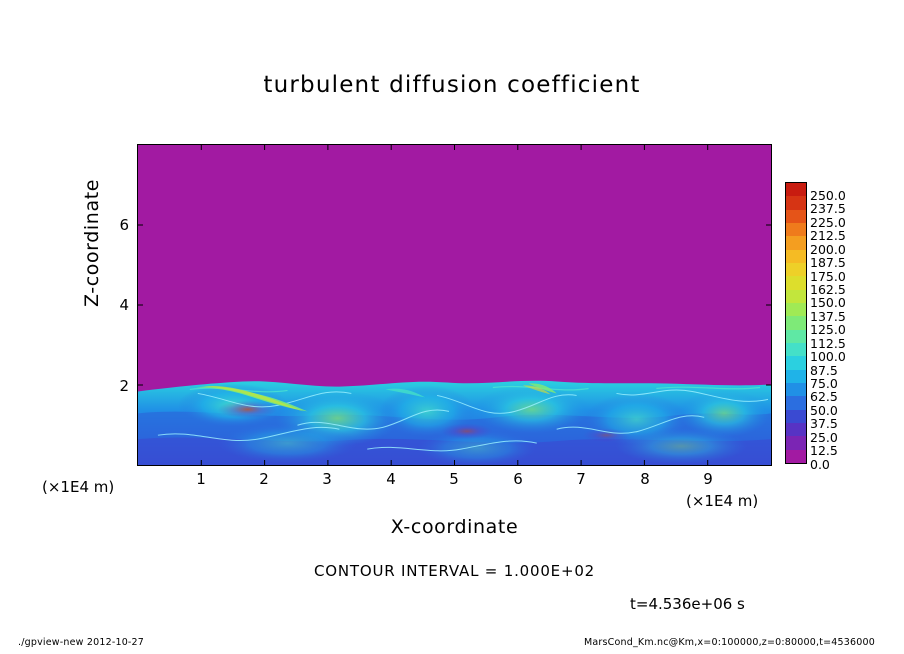 This screenshot has width=904, height=654. What do you see at coordinates (824, 370) in the screenshot?
I see `colorbar-tick-label: 87.5` at bounding box center [824, 370].